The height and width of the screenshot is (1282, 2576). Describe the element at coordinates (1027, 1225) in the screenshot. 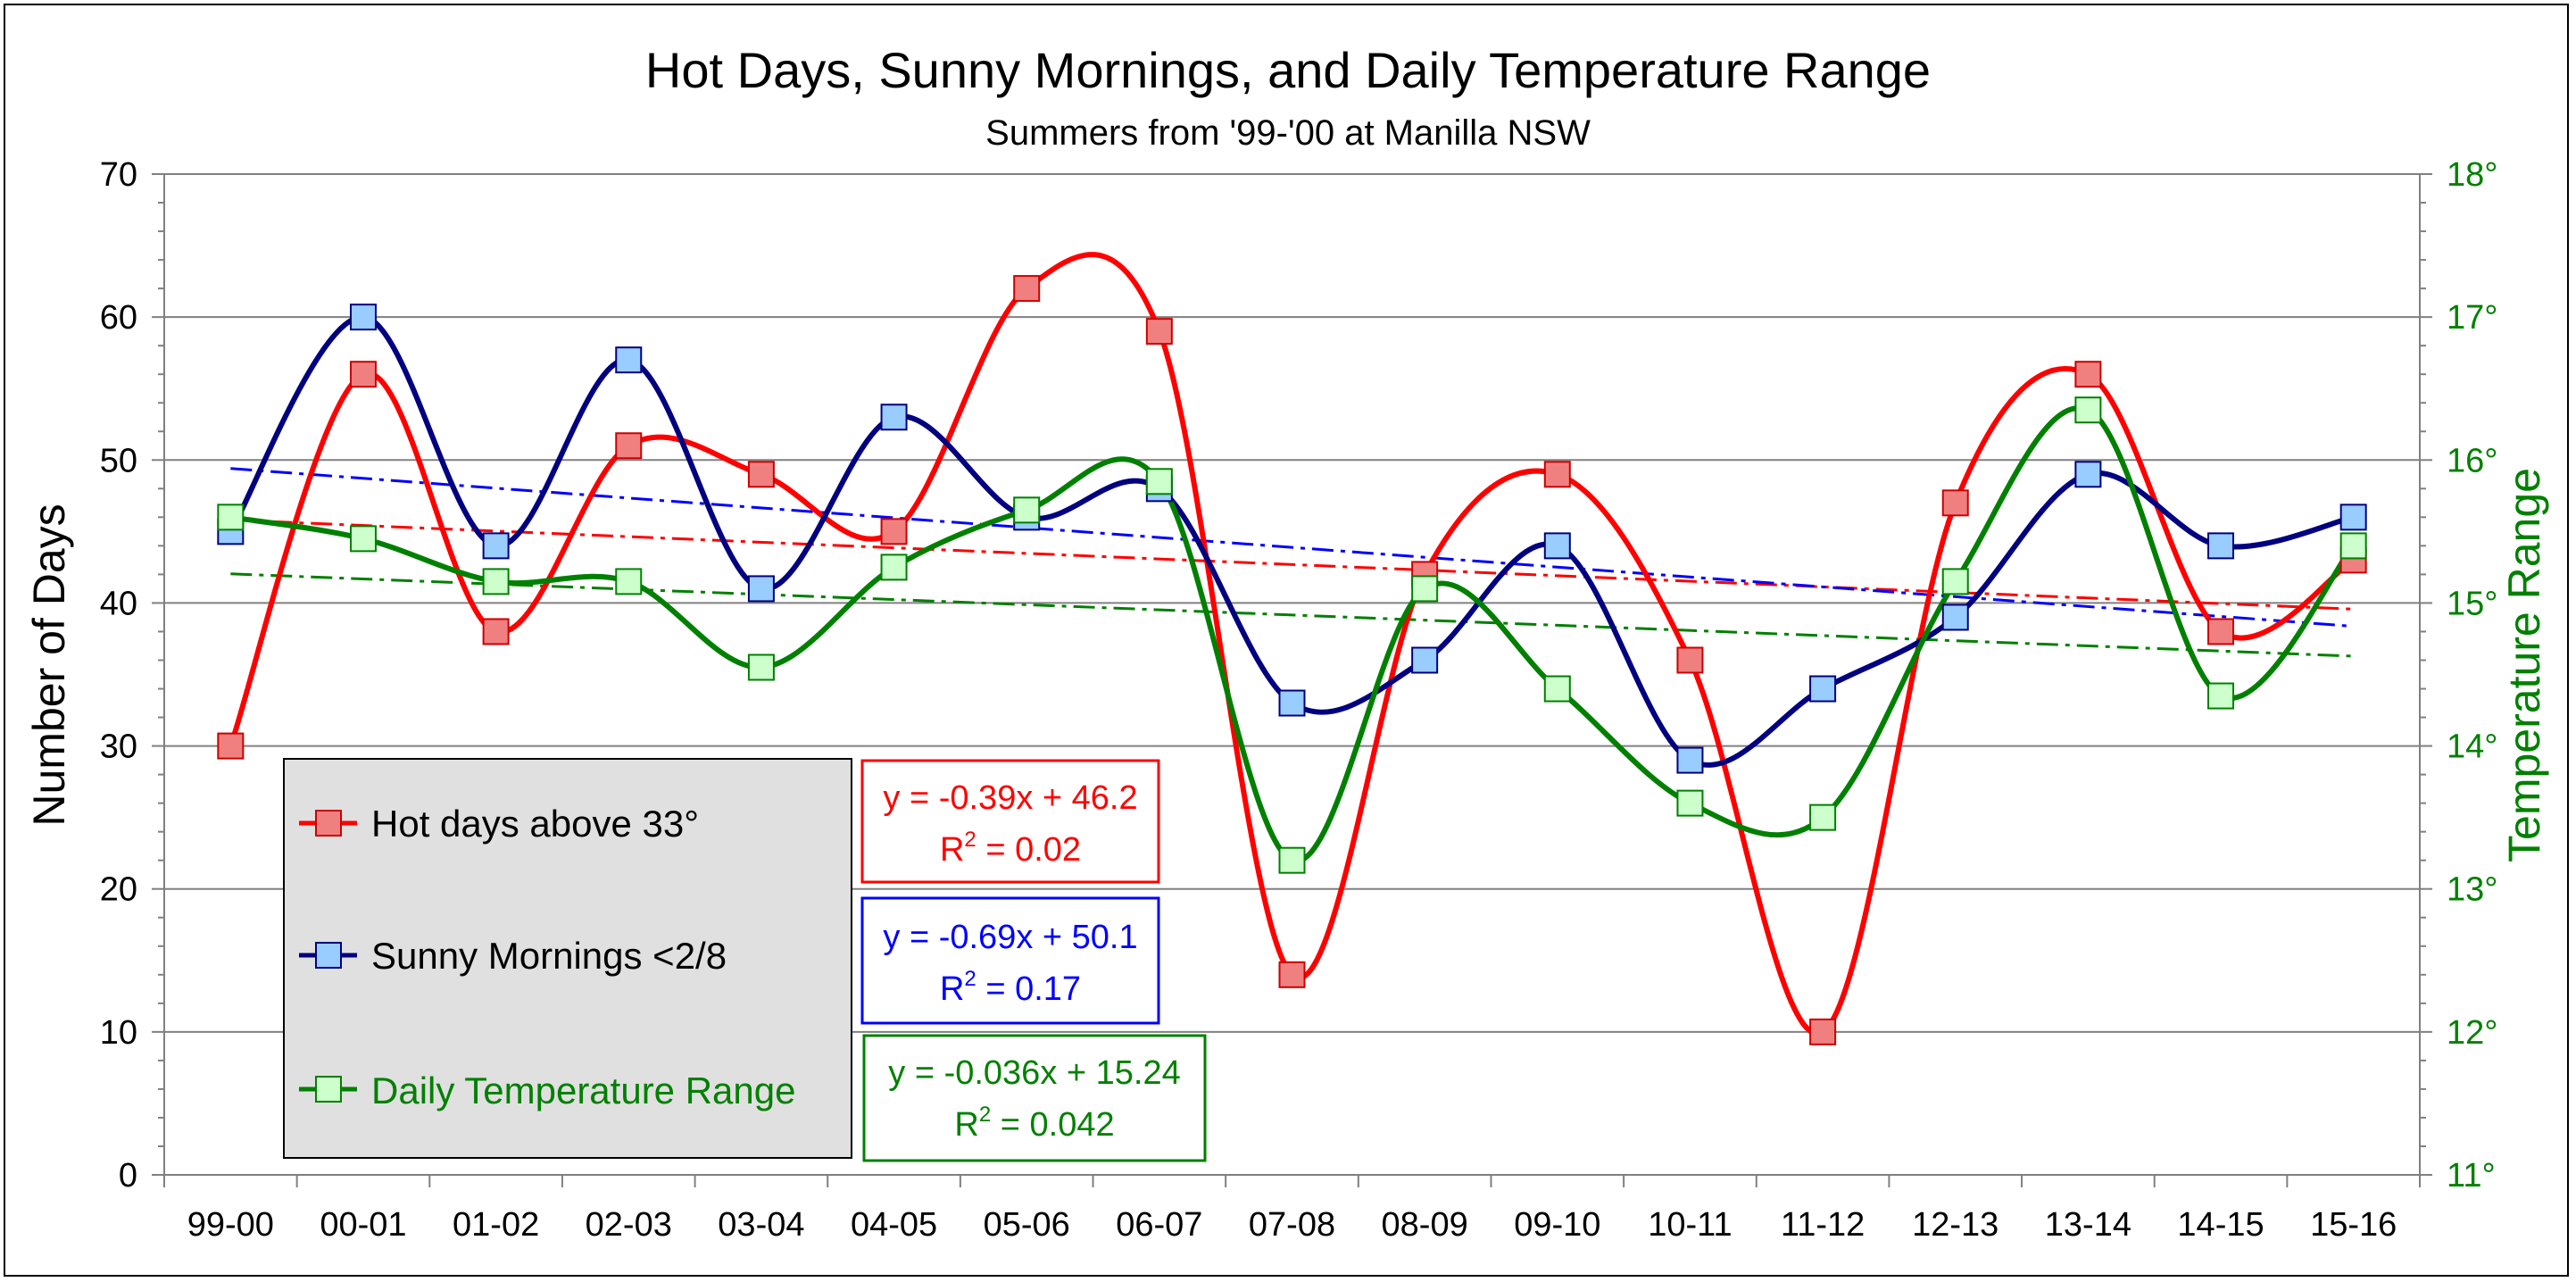

I see `x-tick-label: 05-06` at that location.